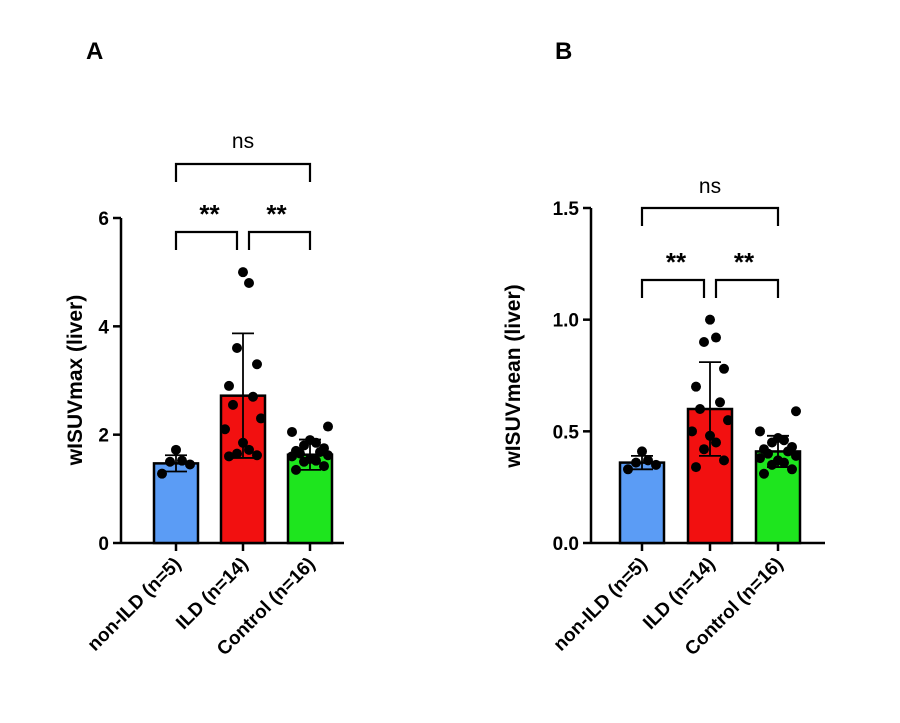 The height and width of the screenshot is (723, 900). What do you see at coordinates (94, 51) in the screenshot?
I see `panel-a-letter: A` at bounding box center [94, 51].